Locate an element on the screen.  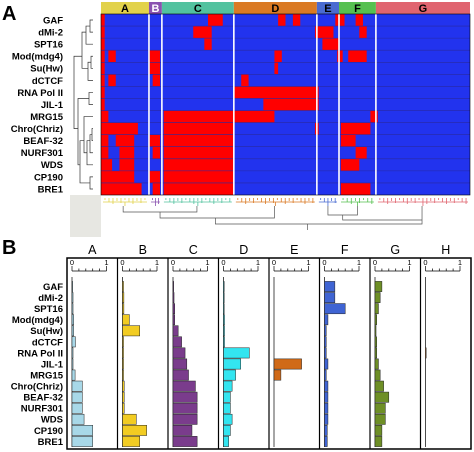
bar-b-nurf301 is located at coordinates (123, 408).